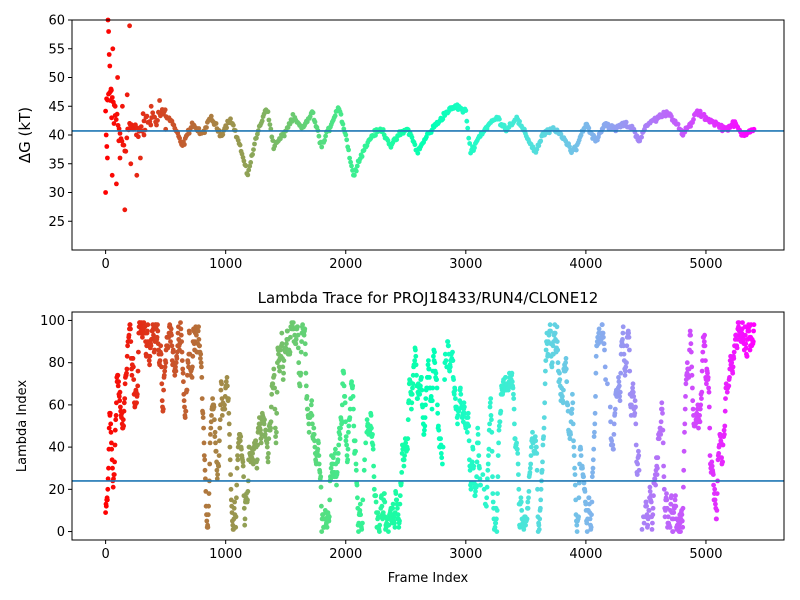 This screenshot has width=800, height=600. Describe the element at coordinates (412, 551) in the screenshot. I see `lambda-x-ticks: 0 1000 2000 3000 4000 5000` at that location.